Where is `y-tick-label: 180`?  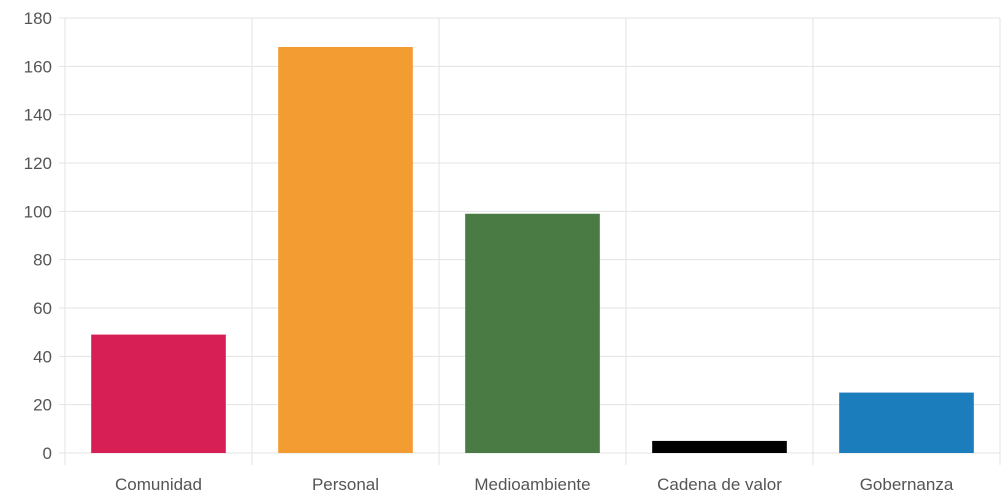
y-tick-label: 180 is located at coordinates (38, 18).